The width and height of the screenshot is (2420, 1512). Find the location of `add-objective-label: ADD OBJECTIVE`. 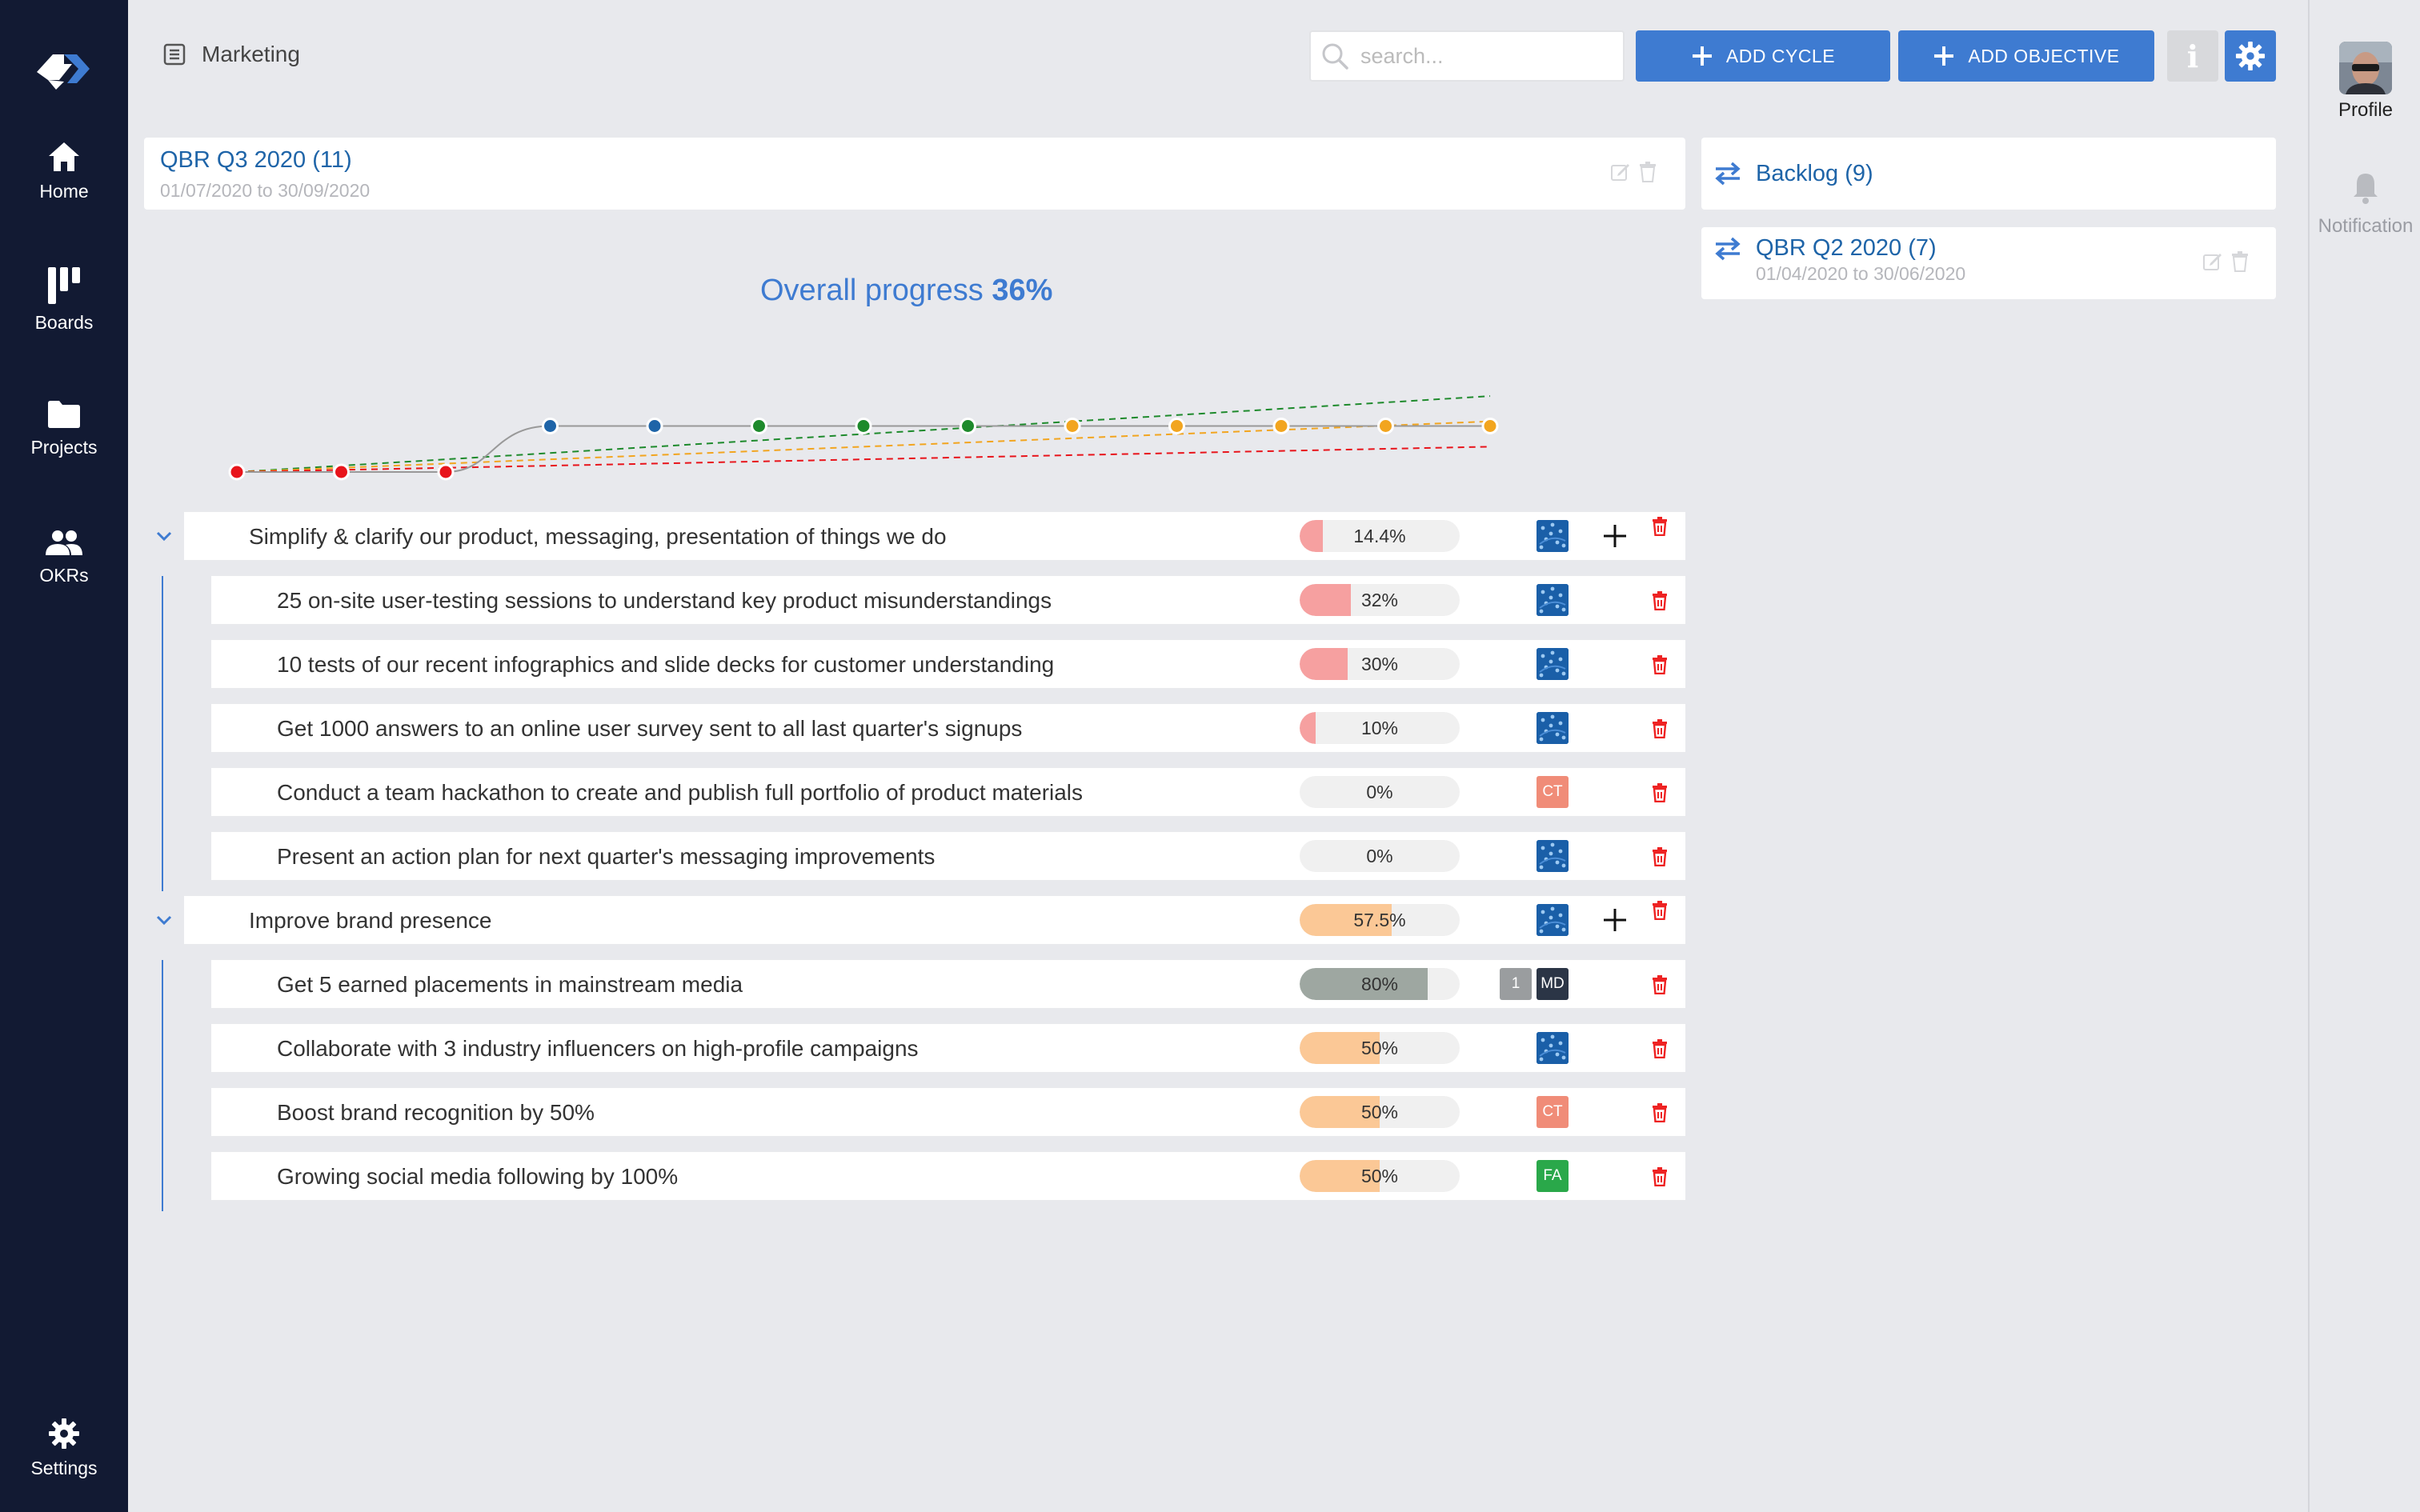

add-objective-label: ADD OBJECTIVE is located at coordinates (2044, 55).